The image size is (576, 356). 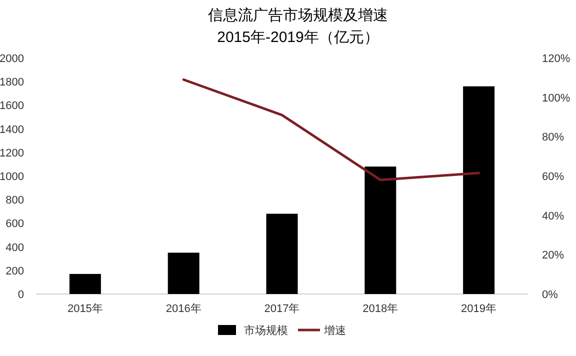 What do you see at coordinates (553, 256) in the screenshot?
I see `y2-tick-label: 20%` at bounding box center [553, 256].